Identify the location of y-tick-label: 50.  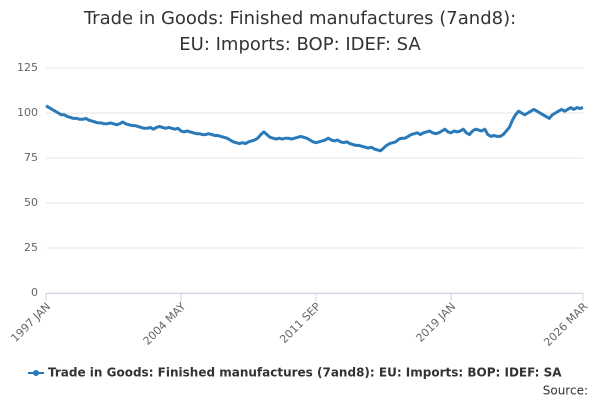
(31, 202).